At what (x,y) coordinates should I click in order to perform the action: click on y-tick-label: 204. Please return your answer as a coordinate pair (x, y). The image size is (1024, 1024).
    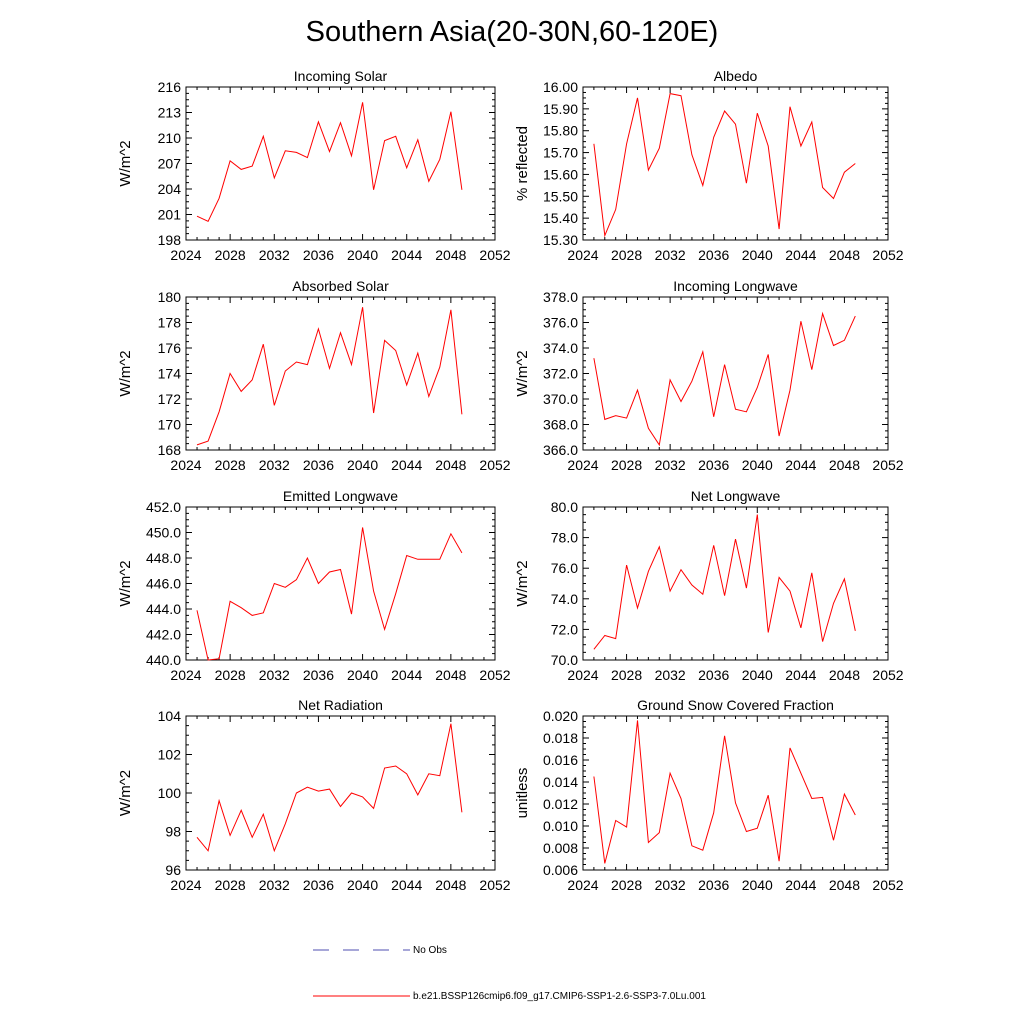
    Looking at the image, I should click on (170, 189).